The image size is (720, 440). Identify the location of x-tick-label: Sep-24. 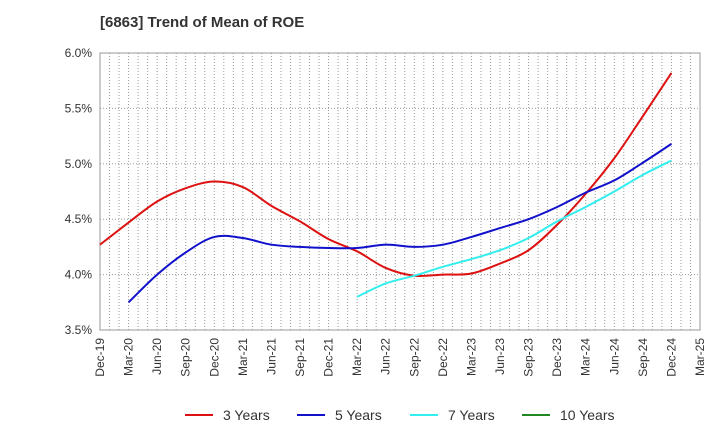
(643, 357).